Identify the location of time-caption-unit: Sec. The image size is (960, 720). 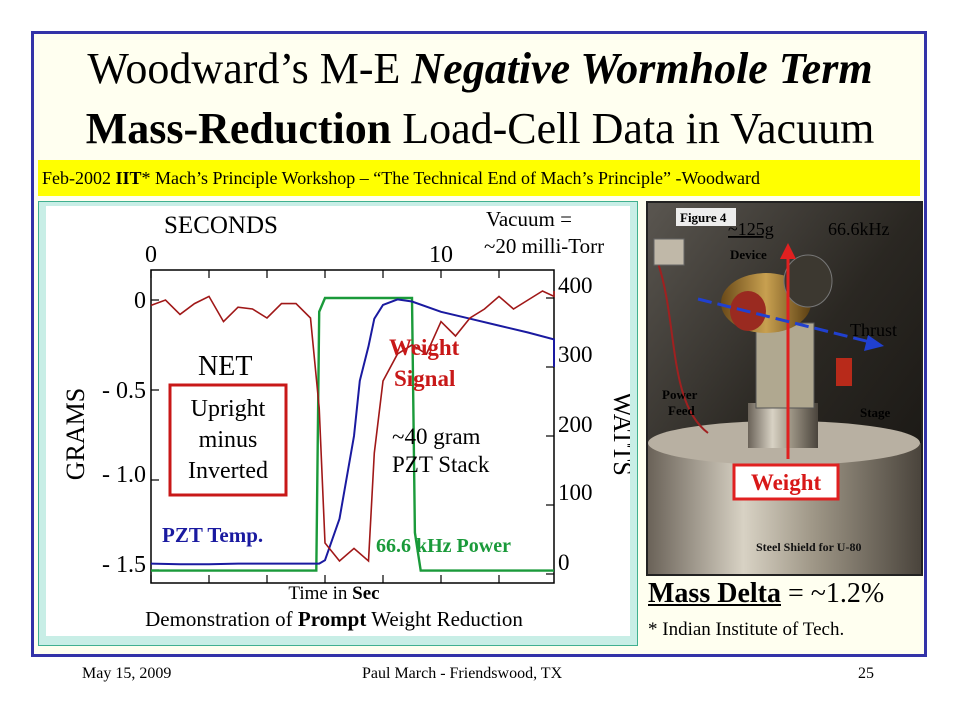
(365, 593).